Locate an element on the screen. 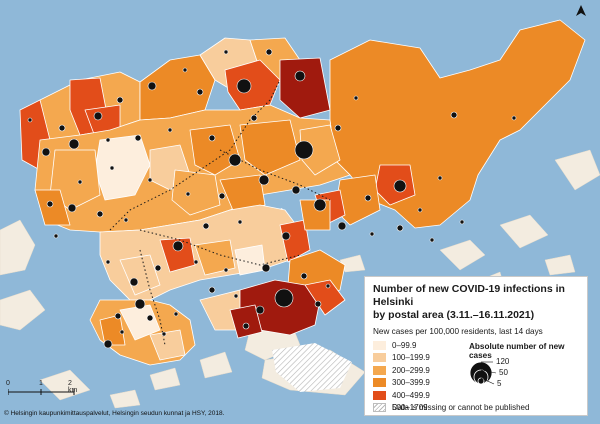  legend-missing: Data is missing or cannot be published is located at coordinates (451, 407).